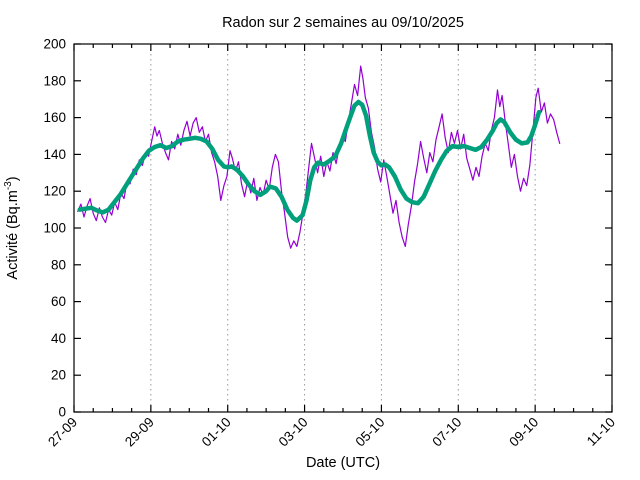 The image size is (640, 480). I want to click on y-tick-label: 180, so click(54, 80).